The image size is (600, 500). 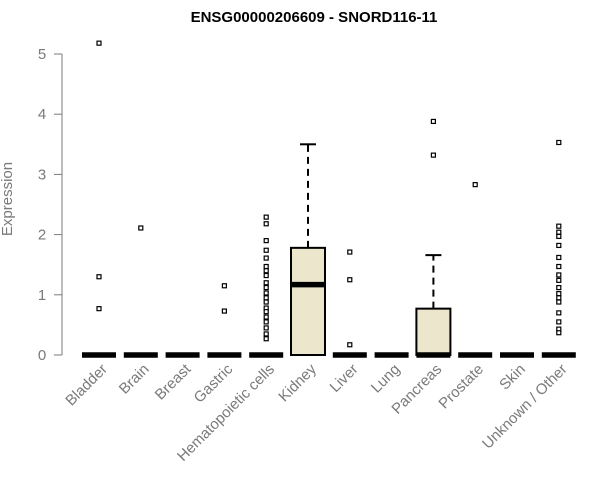 I want to click on box-pancreas, so click(x=433, y=238).